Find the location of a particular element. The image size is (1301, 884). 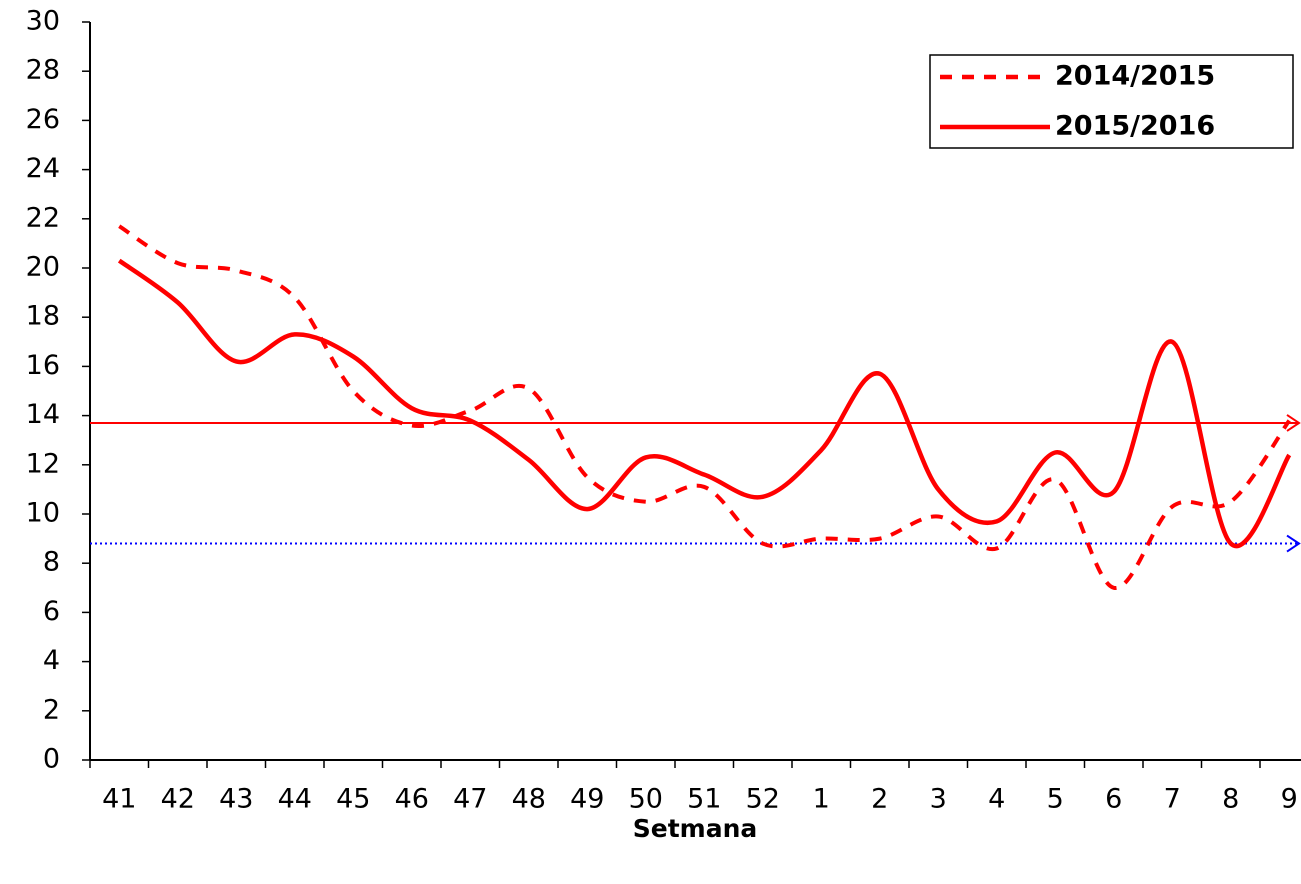

y-tick-label: 28 is located at coordinates (43, 70).